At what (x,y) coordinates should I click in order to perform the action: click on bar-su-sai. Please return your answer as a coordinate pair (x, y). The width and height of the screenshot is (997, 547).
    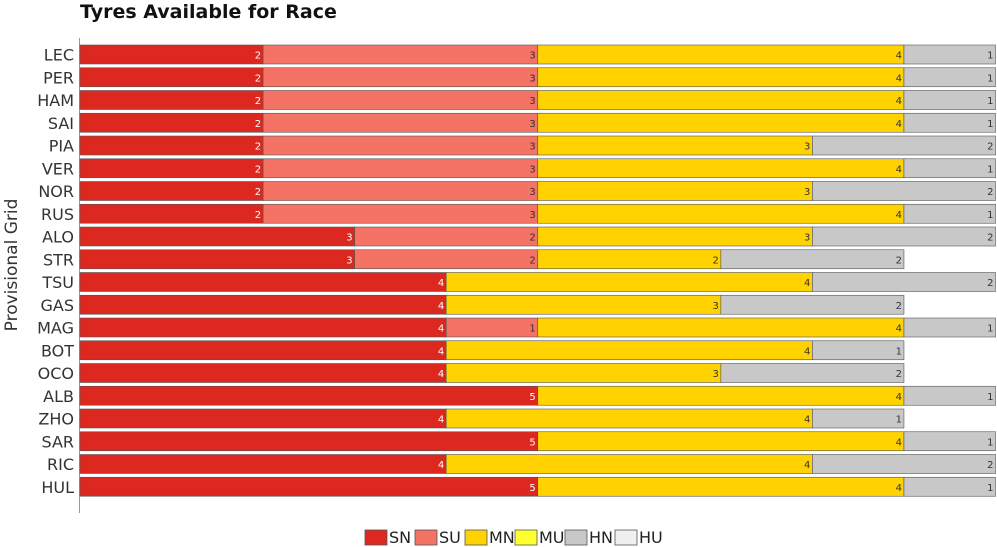
    Looking at the image, I should click on (400, 122).